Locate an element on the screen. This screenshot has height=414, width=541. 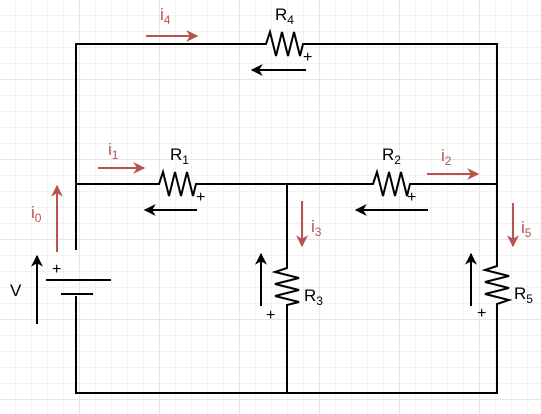
battery: V + is located at coordinates (60, 289).